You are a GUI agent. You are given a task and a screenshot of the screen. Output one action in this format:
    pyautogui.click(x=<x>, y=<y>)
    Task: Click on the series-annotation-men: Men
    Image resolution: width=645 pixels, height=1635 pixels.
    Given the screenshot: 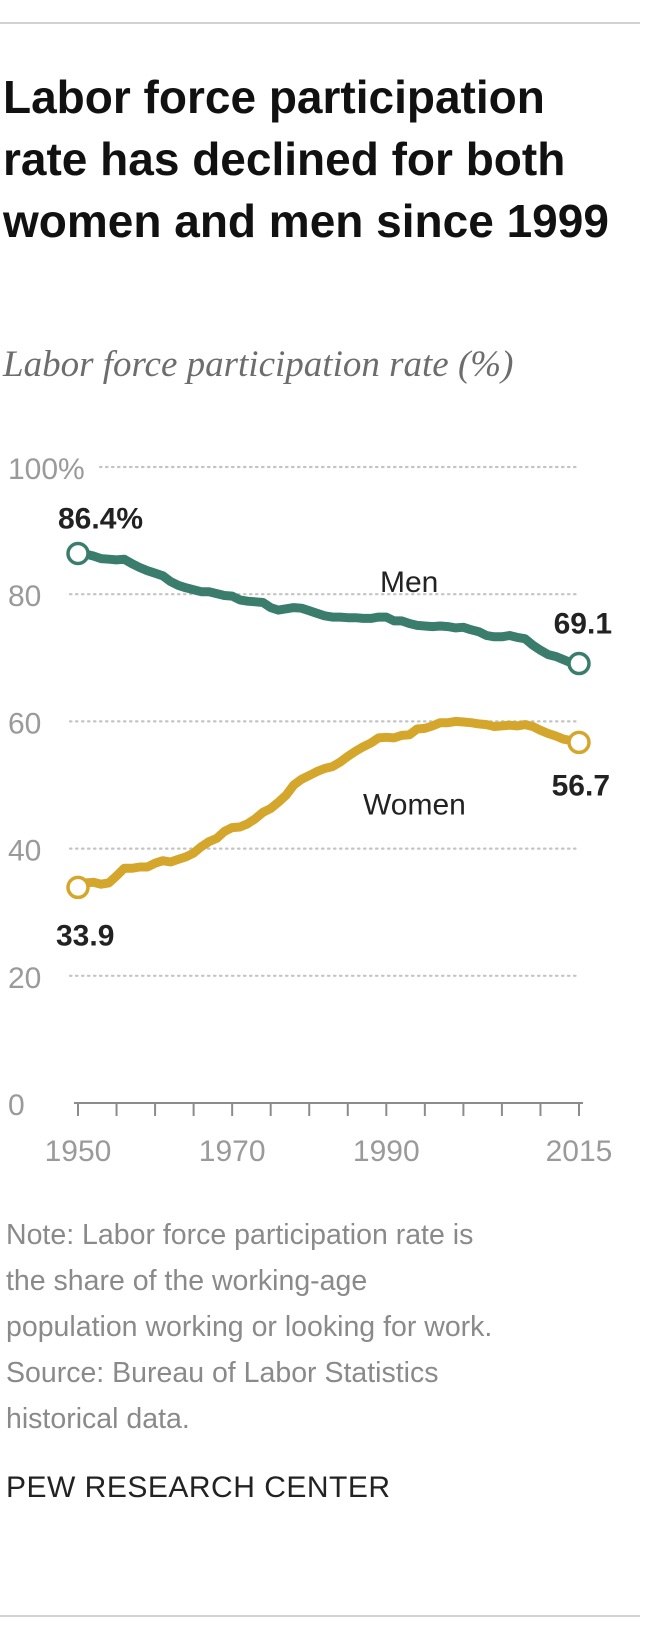 What is the action you would take?
    pyautogui.click(x=409, y=582)
    